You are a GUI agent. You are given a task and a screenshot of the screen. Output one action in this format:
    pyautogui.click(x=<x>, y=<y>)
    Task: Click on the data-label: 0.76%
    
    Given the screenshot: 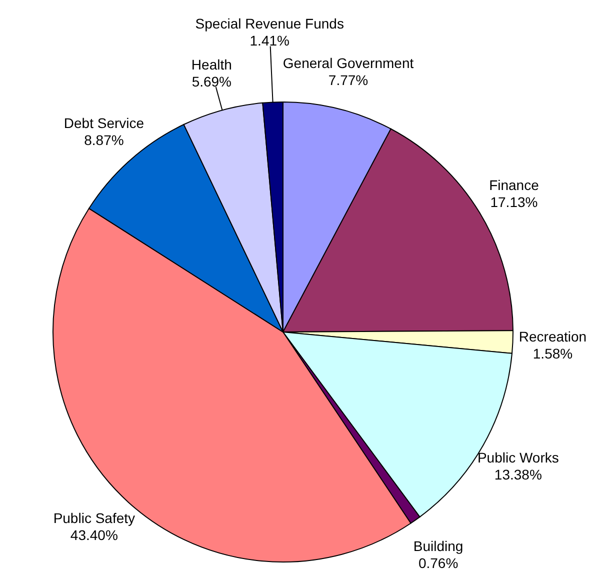 What is the action you would take?
    pyautogui.click(x=438, y=562)
    